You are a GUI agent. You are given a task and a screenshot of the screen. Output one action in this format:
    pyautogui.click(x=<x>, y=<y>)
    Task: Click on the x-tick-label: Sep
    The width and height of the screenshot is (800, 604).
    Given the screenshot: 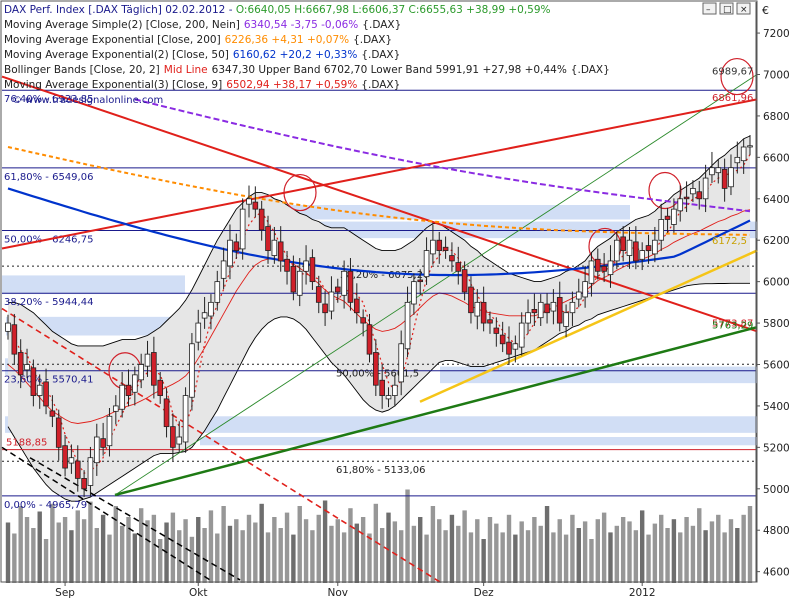 What is the action you would take?
    pyautogui.click(x=65, y=593)
    